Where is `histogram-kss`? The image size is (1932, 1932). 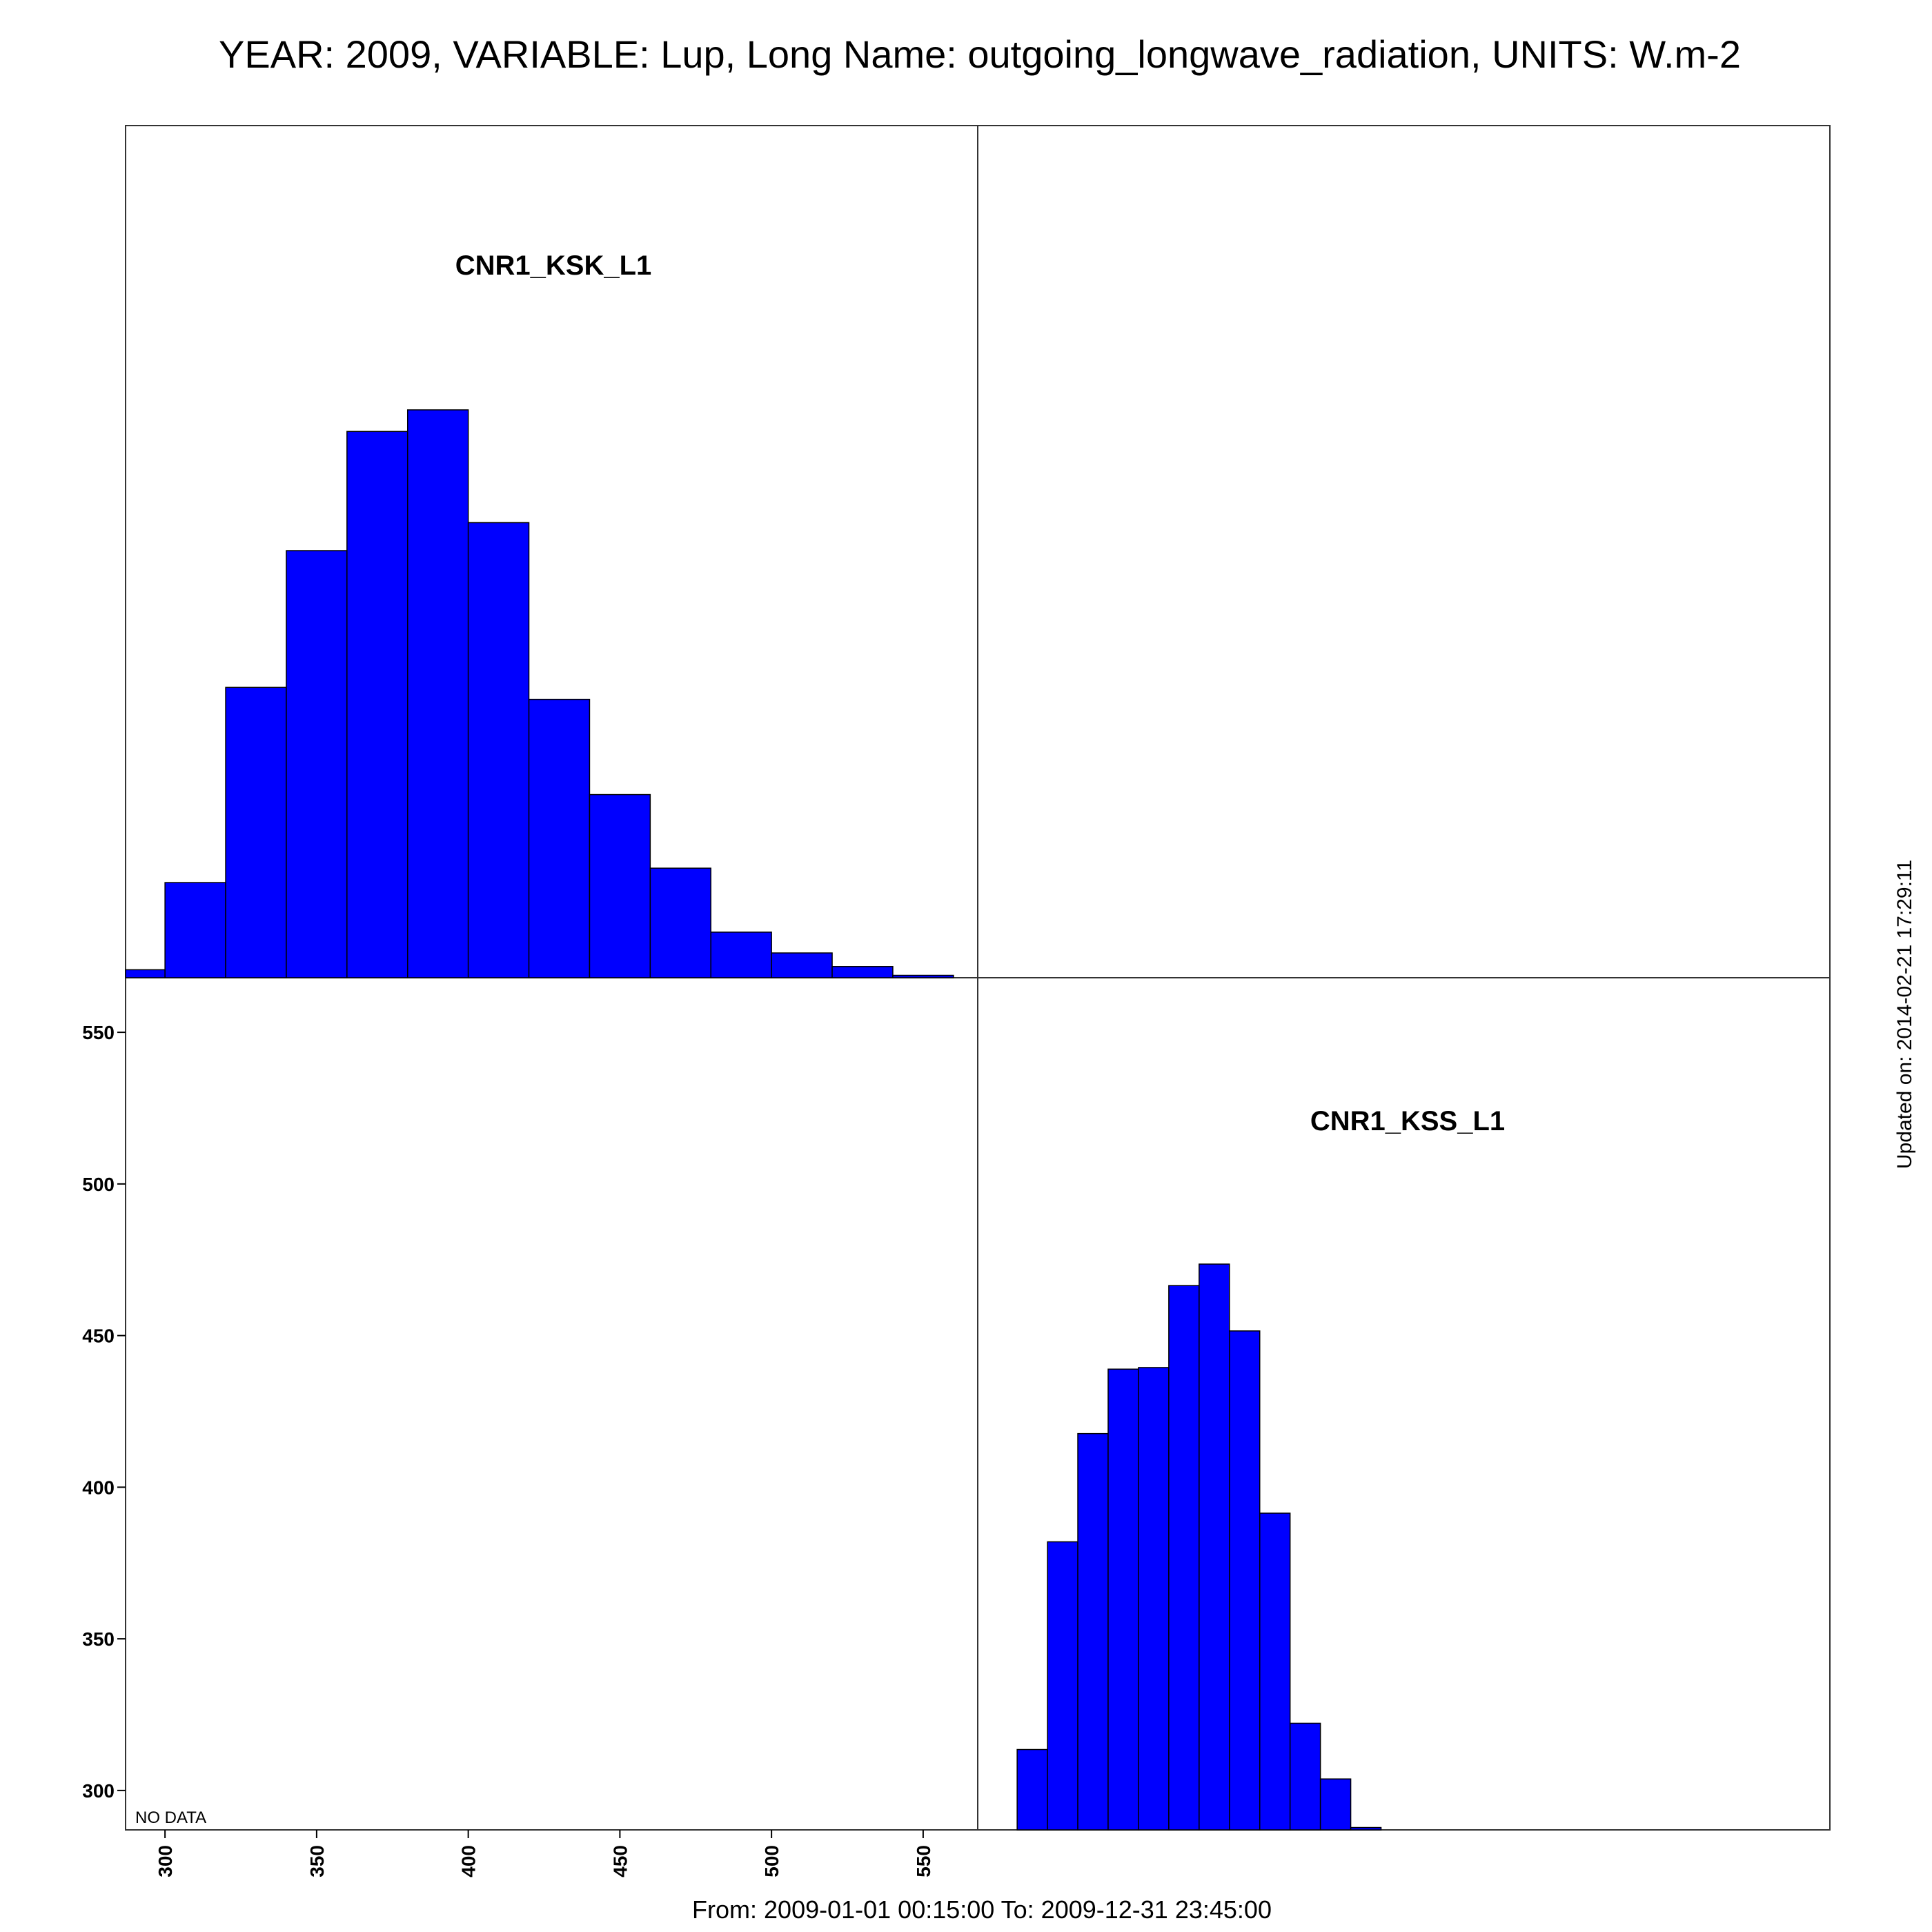 histogram-kss is located at coordinates (1199, 1547).